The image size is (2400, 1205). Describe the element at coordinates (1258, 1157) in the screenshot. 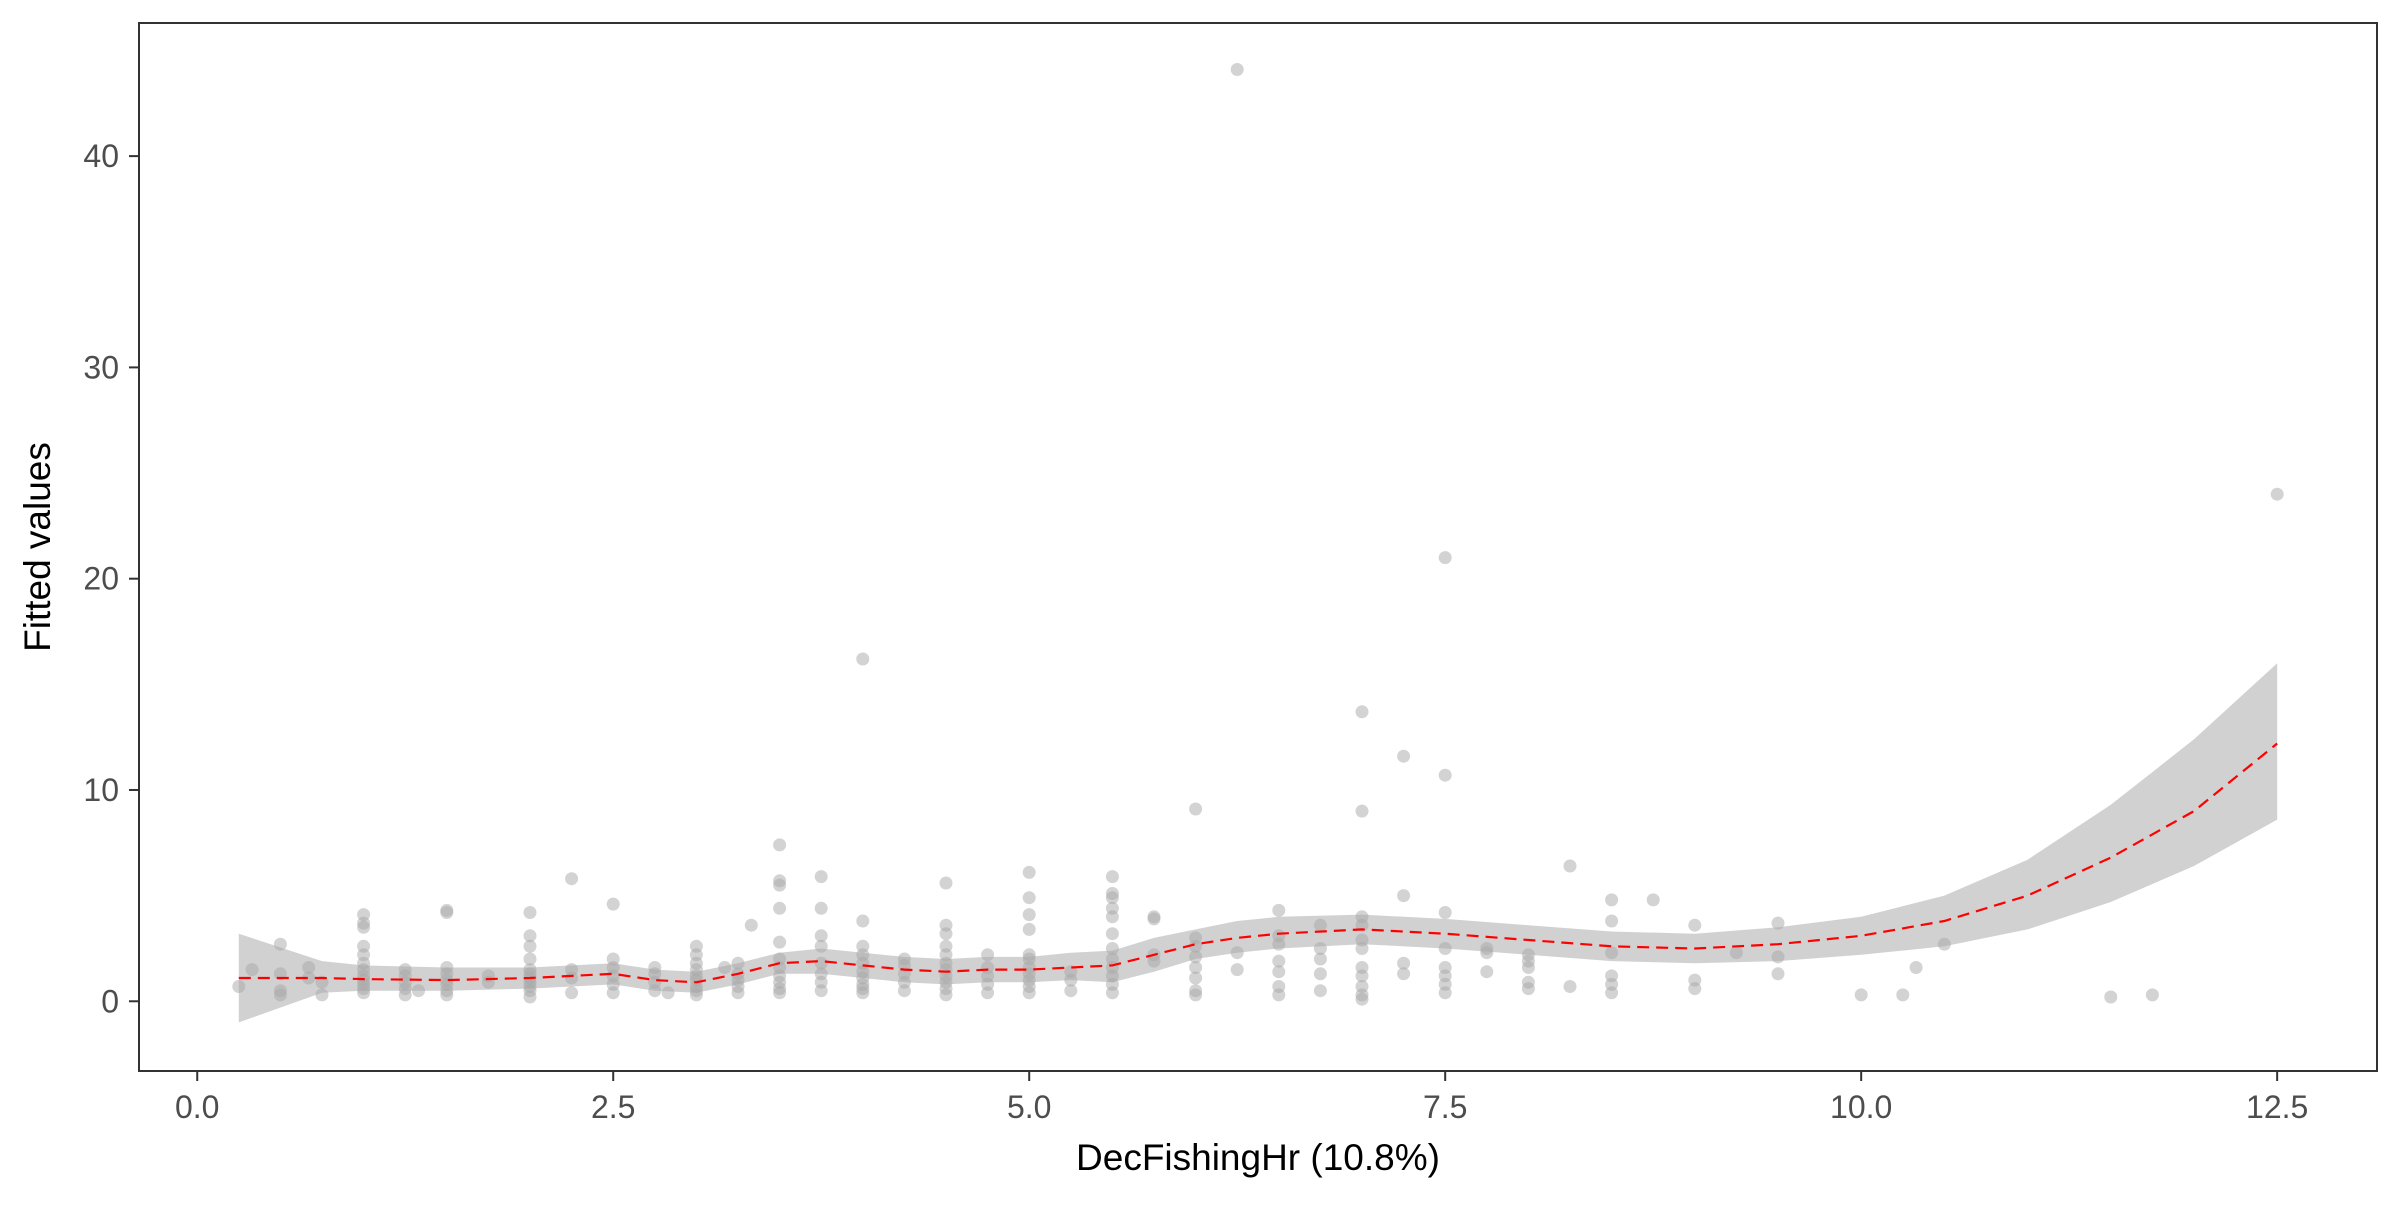

I see `x-axis-title: DecFishingHr (10.8%)` at that location.